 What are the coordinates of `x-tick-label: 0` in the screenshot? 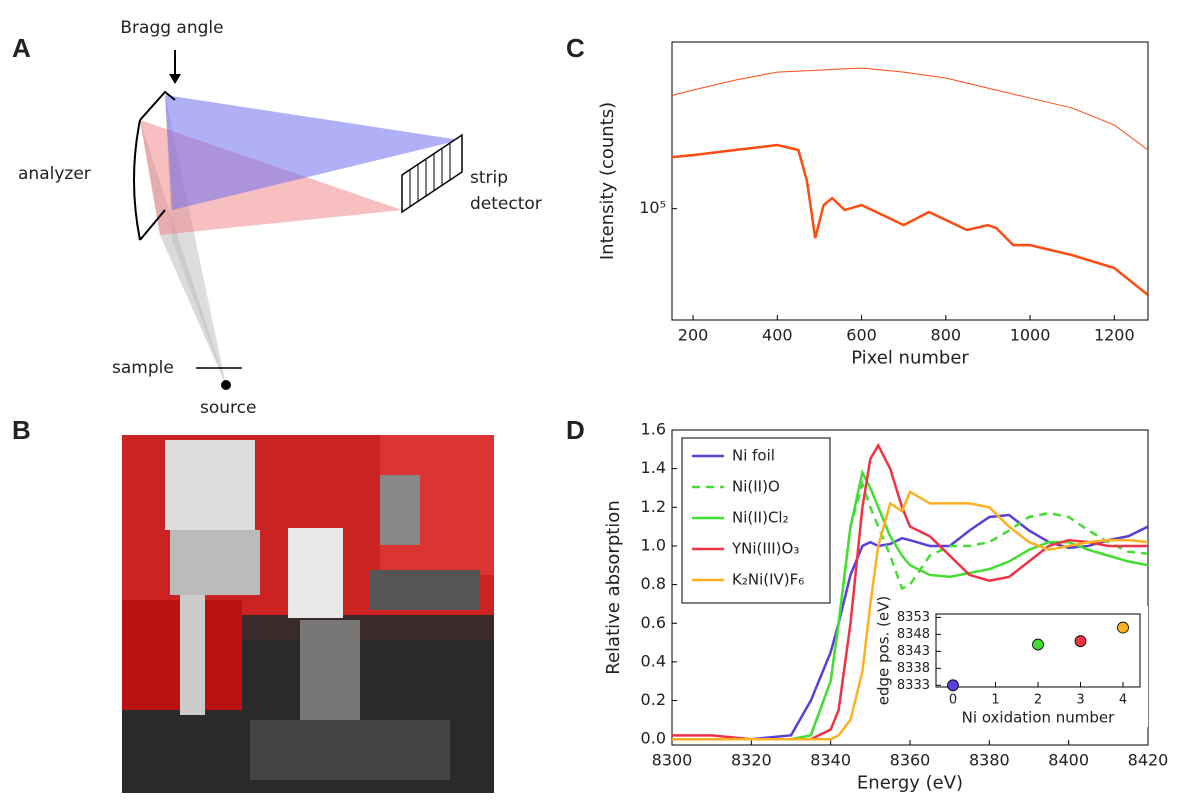 It's located at (953, 700).